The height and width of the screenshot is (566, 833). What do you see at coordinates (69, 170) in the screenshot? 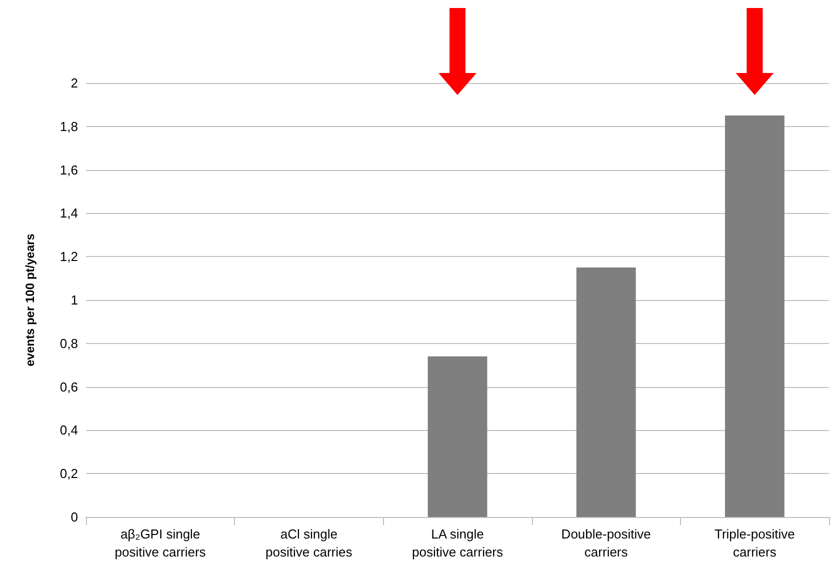
I see `y-tick-label: 1,6` at bounding box center [69, 170].